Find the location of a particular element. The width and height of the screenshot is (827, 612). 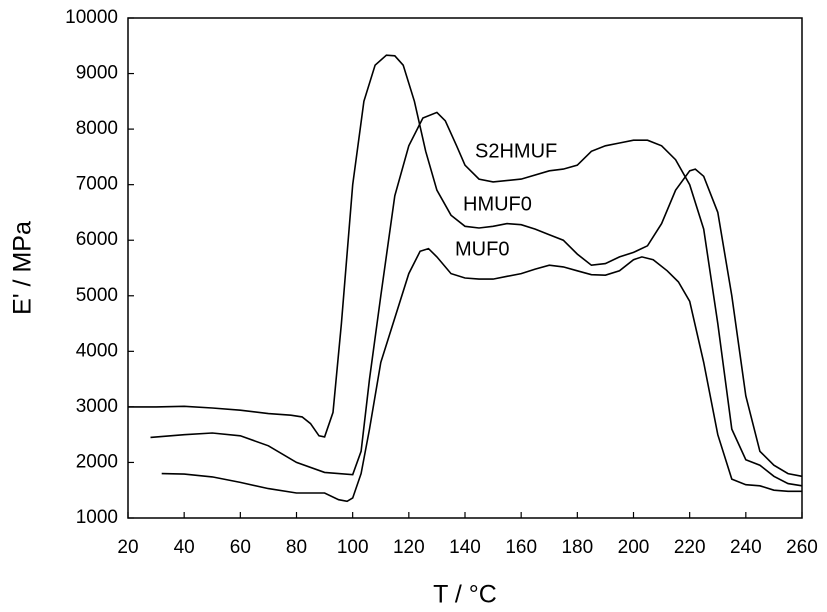

x-tick-label: 200 is located at coordinates (634, 547).